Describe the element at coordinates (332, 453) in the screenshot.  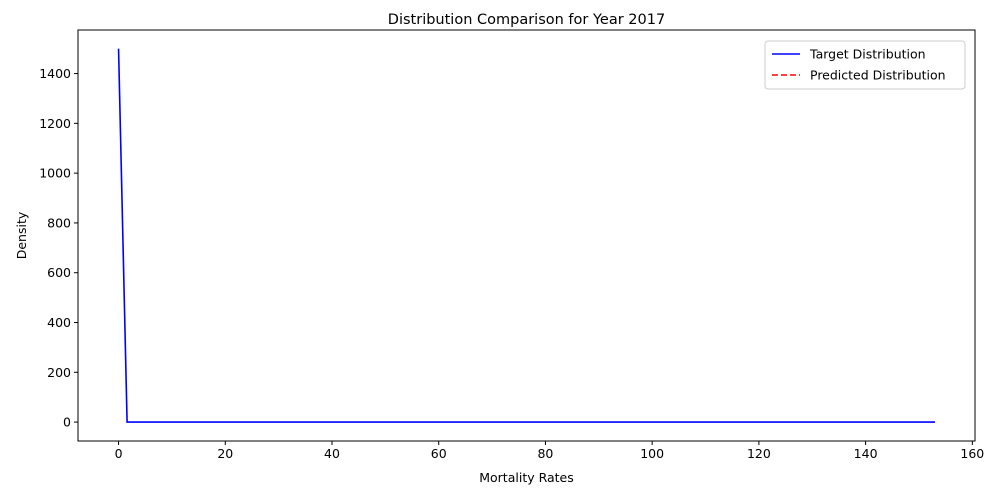
I see `x-tick-label: 40` at that location.